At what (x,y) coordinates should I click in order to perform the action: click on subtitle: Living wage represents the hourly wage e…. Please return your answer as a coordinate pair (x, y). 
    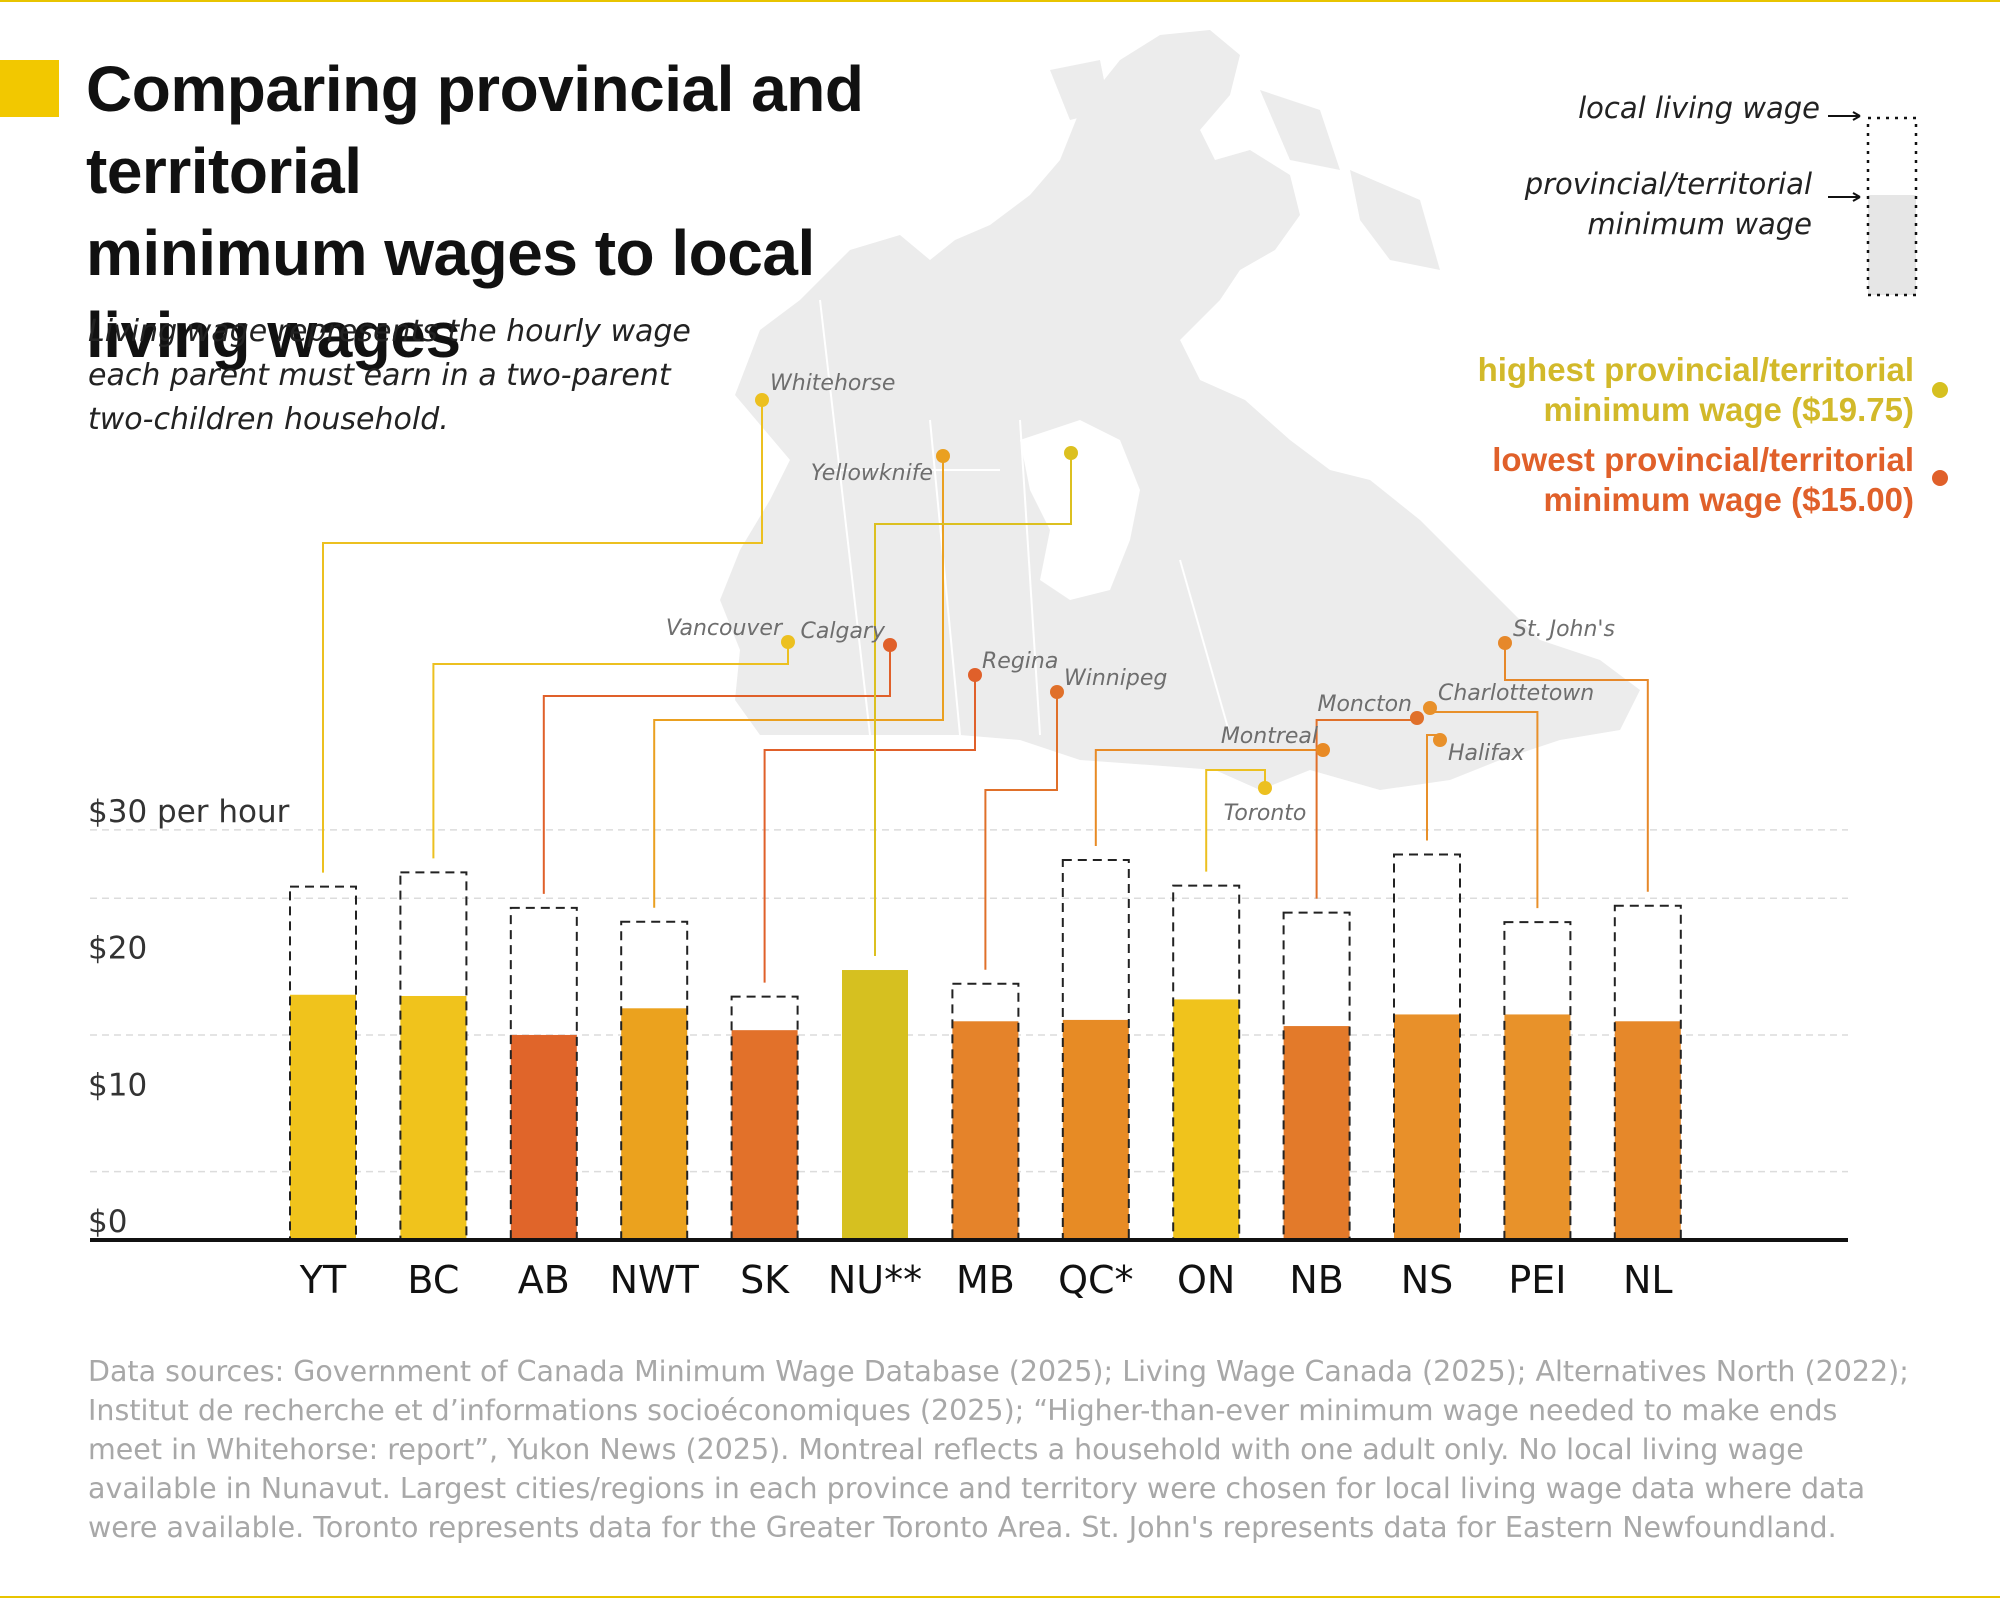
    Looking at the image, I should click on (428, 376).